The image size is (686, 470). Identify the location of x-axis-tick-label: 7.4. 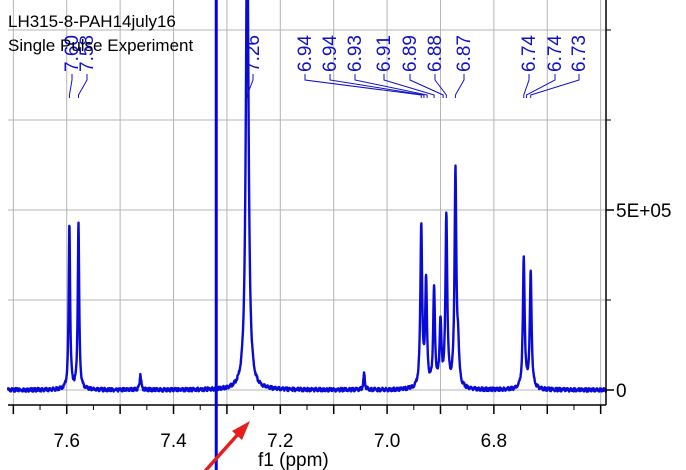
(173, 441).